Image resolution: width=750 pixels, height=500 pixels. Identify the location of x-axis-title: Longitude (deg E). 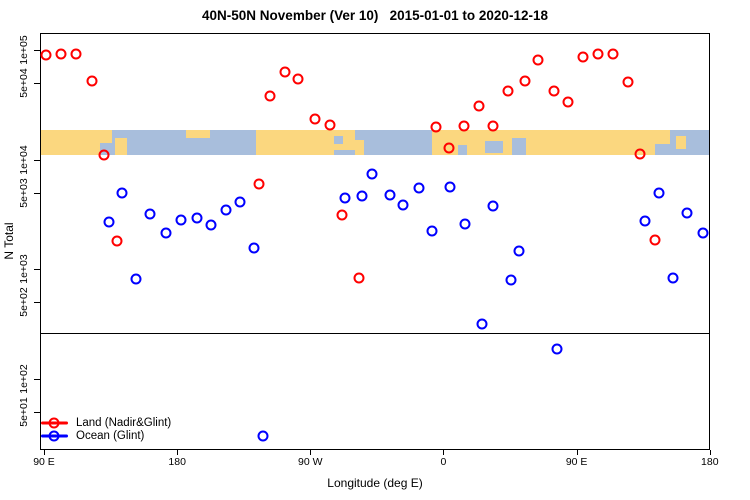
(375, 483).